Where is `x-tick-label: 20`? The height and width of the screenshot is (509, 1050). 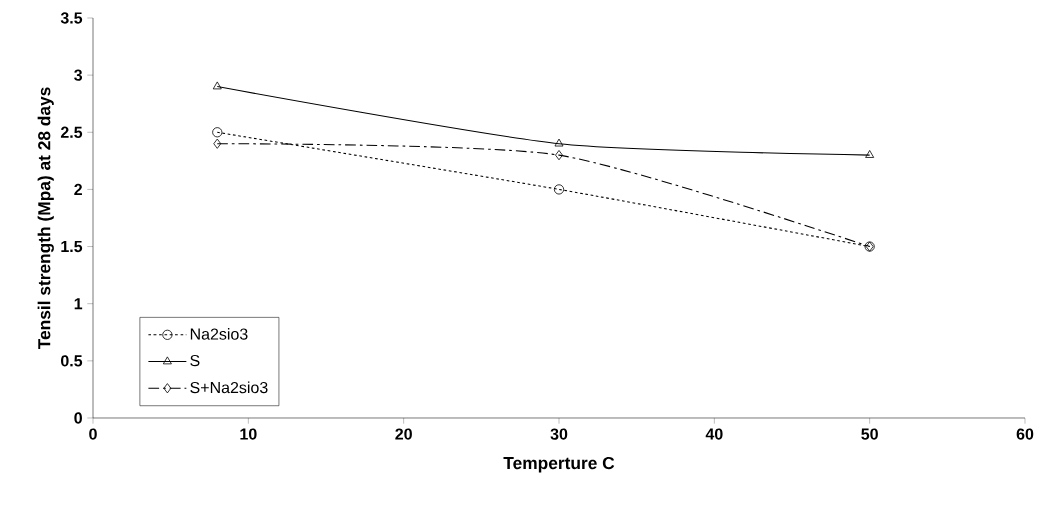 x-tick-label: 20 is located at coordinates (403, 434).